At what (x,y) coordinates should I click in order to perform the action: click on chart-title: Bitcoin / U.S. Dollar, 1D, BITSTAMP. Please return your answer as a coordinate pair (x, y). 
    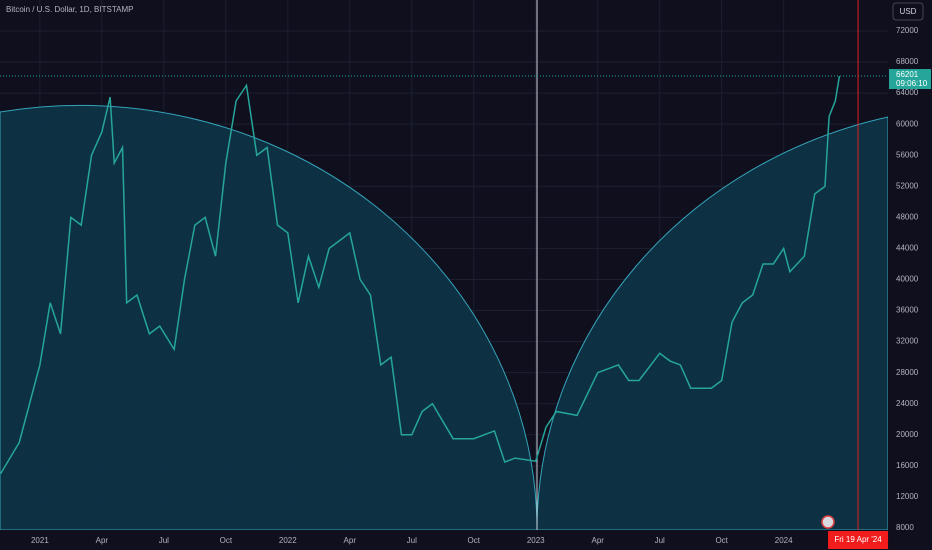
    Looking at the image, I should click on (69, 9).